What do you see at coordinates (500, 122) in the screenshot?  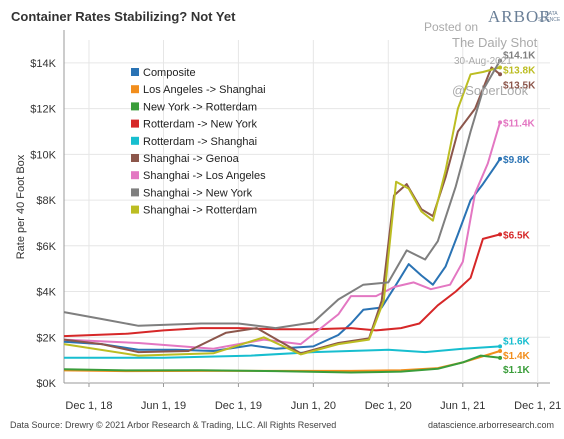 I see `end-marker-shanghai-los-angeles` at bounding box center [500, 122].